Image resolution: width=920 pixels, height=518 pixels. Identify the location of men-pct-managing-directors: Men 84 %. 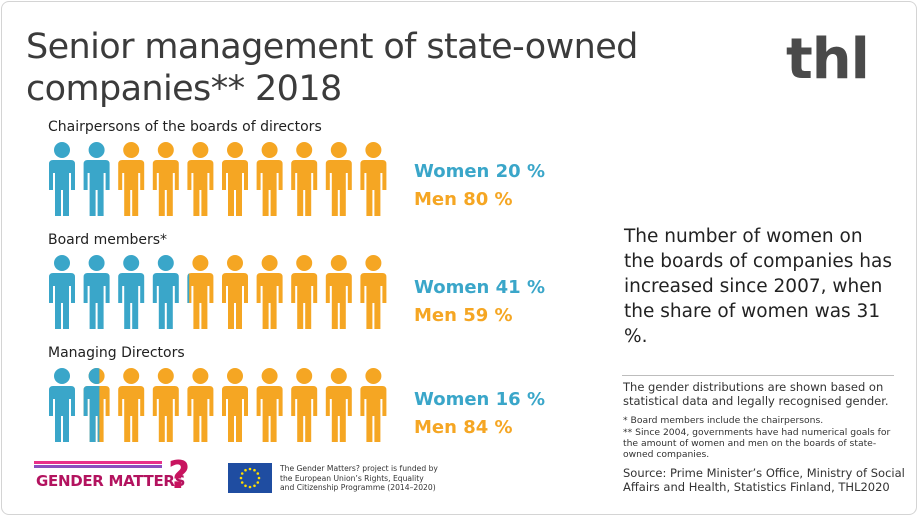
(463, 427).